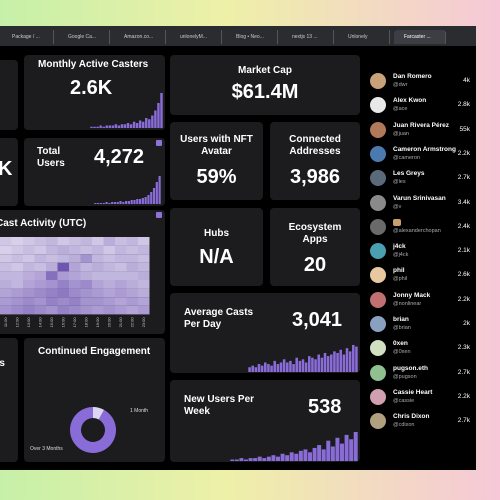 The image size is (500, 500). Describe the element at coordinates (399, 247) in the screenshot. I see `user-name: j4ck` at that location.